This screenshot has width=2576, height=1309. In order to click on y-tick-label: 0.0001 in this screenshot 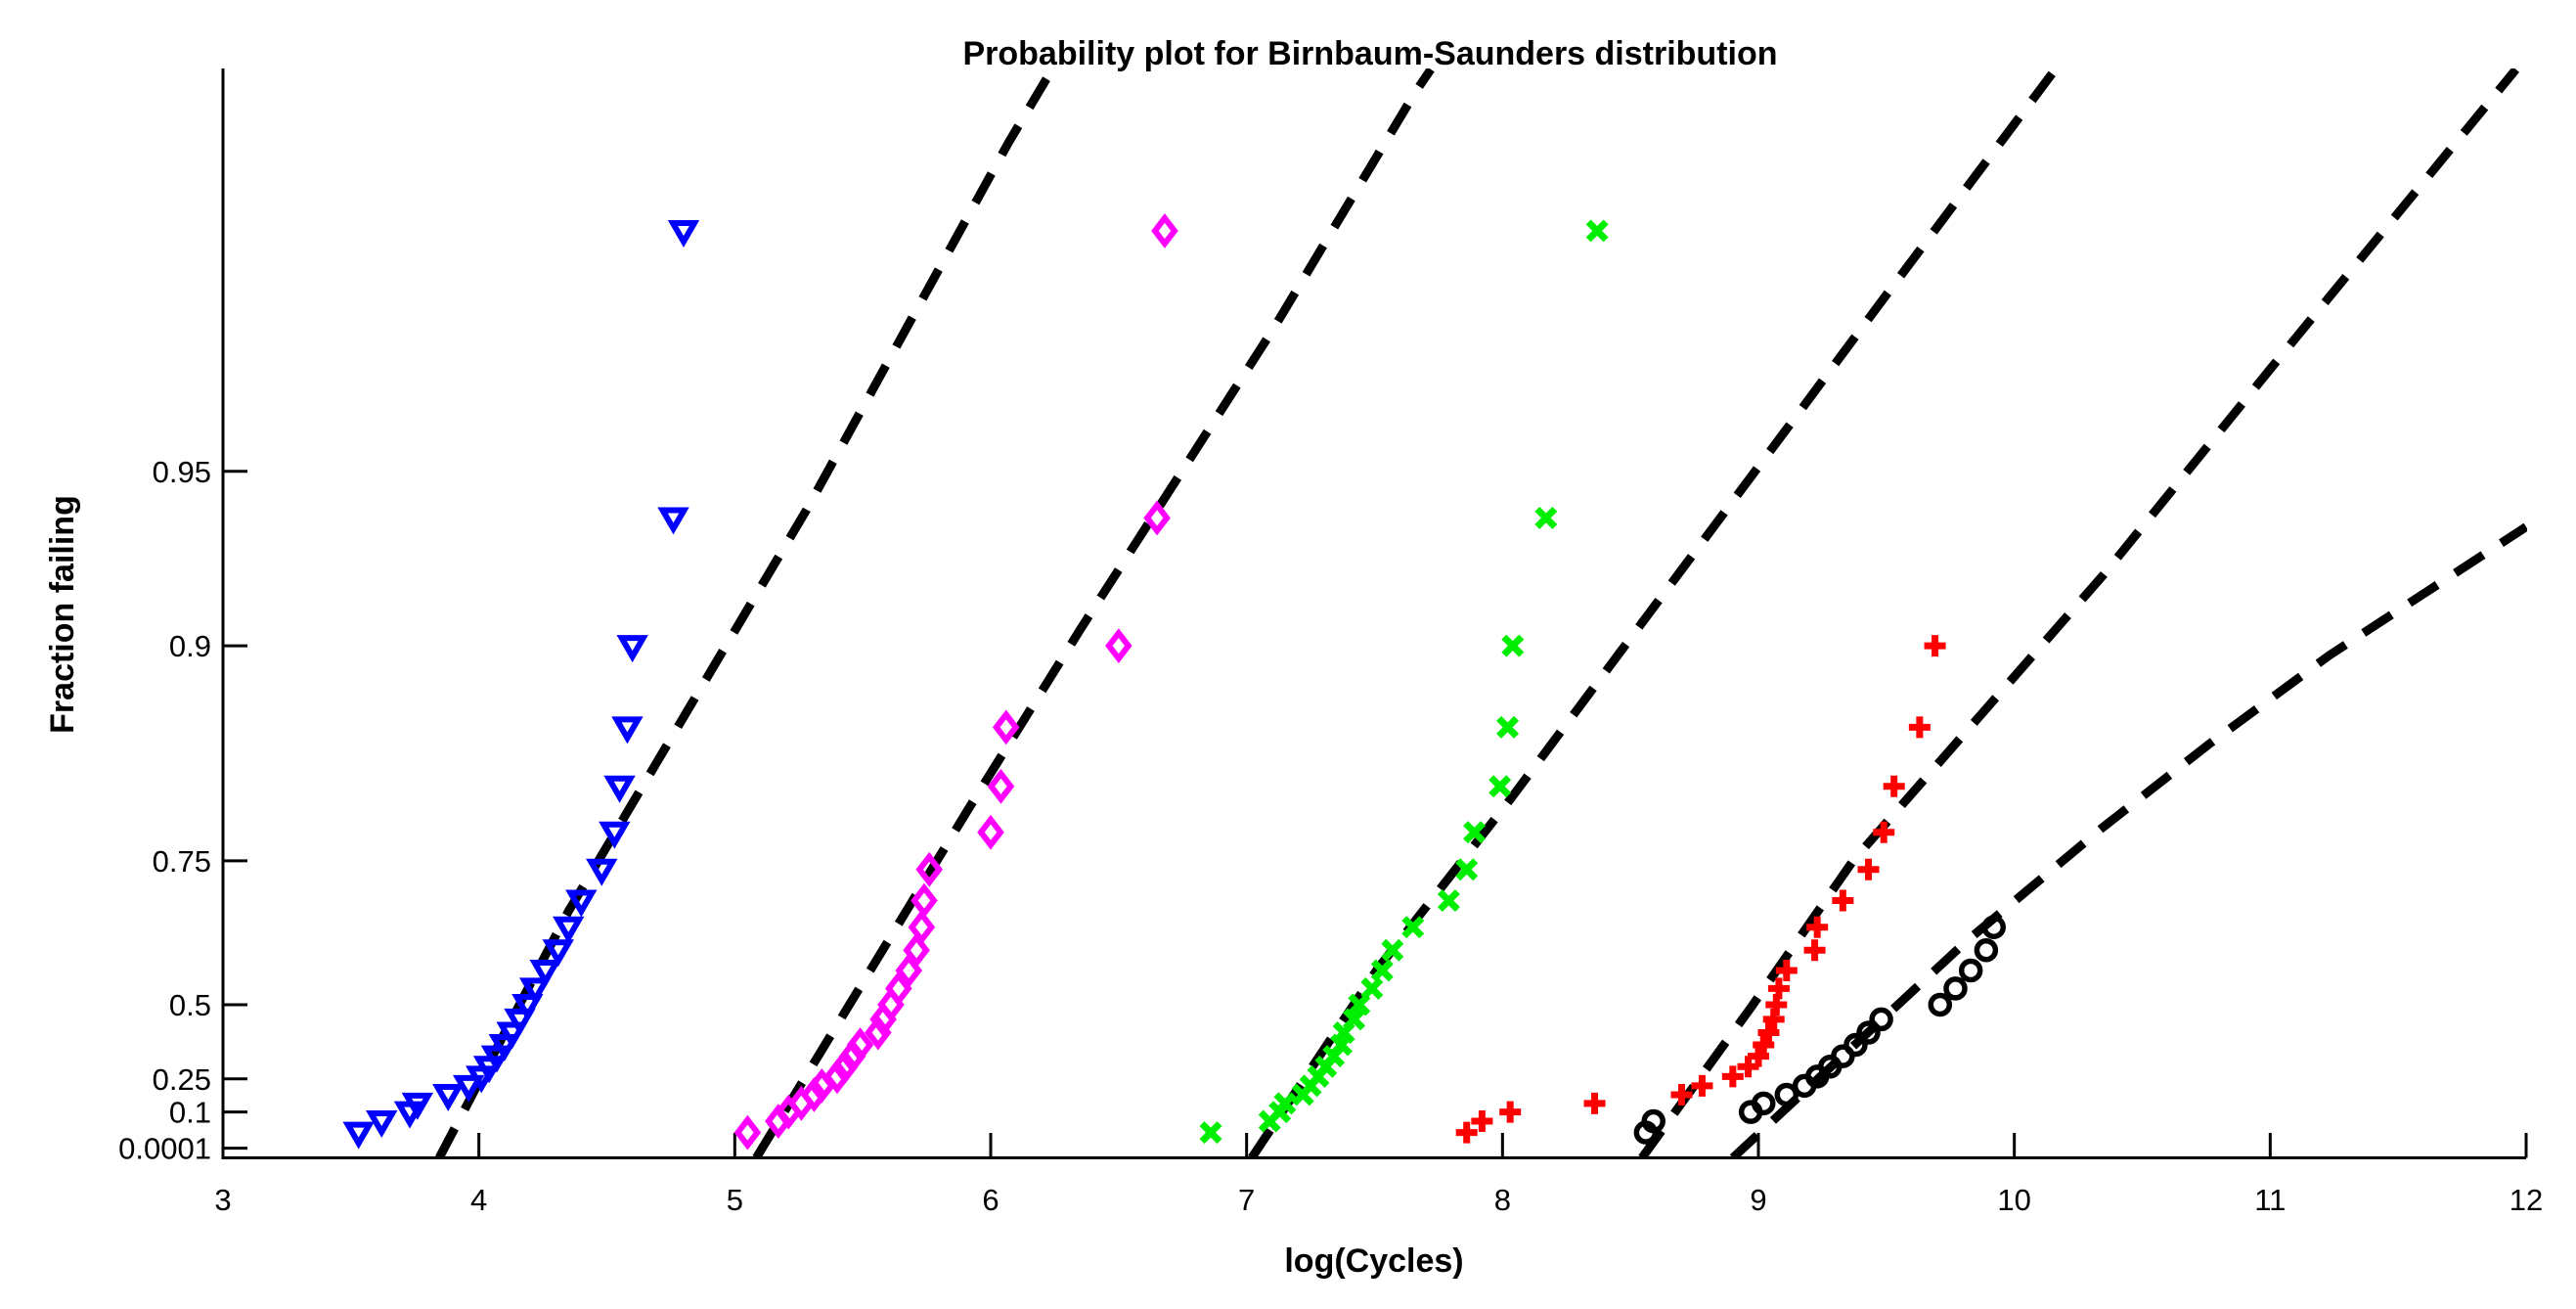, I will do `click(164, 1149)`.